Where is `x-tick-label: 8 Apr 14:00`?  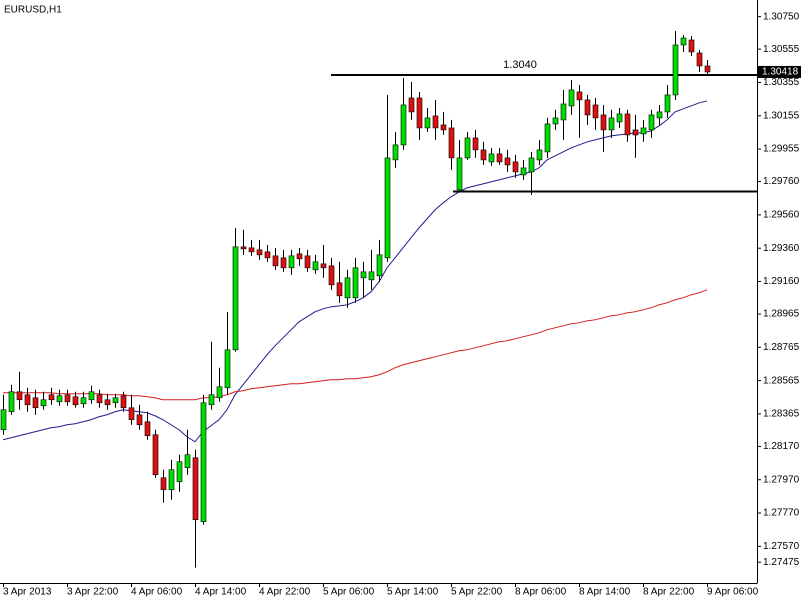 x-tick-label: 8 Apr 14:00 is located at coordinates (605, 592).